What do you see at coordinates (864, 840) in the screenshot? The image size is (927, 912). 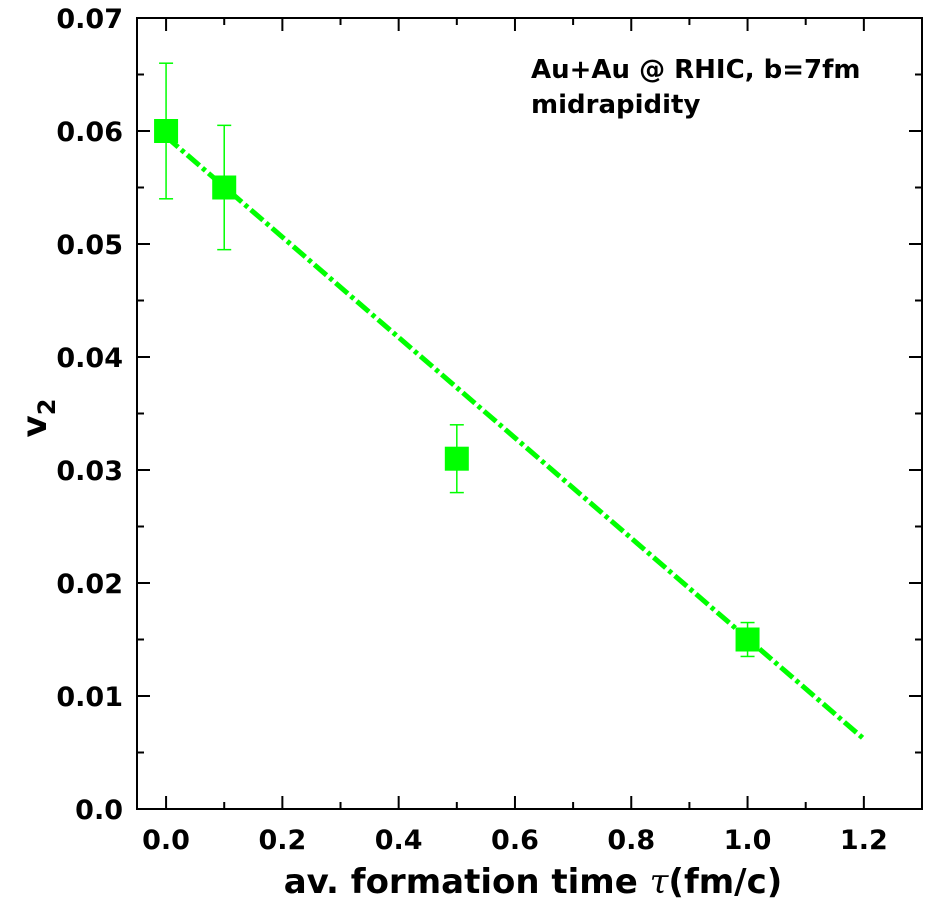 I see `x-tick-label: 1.2` at bounding box center [864, 840].